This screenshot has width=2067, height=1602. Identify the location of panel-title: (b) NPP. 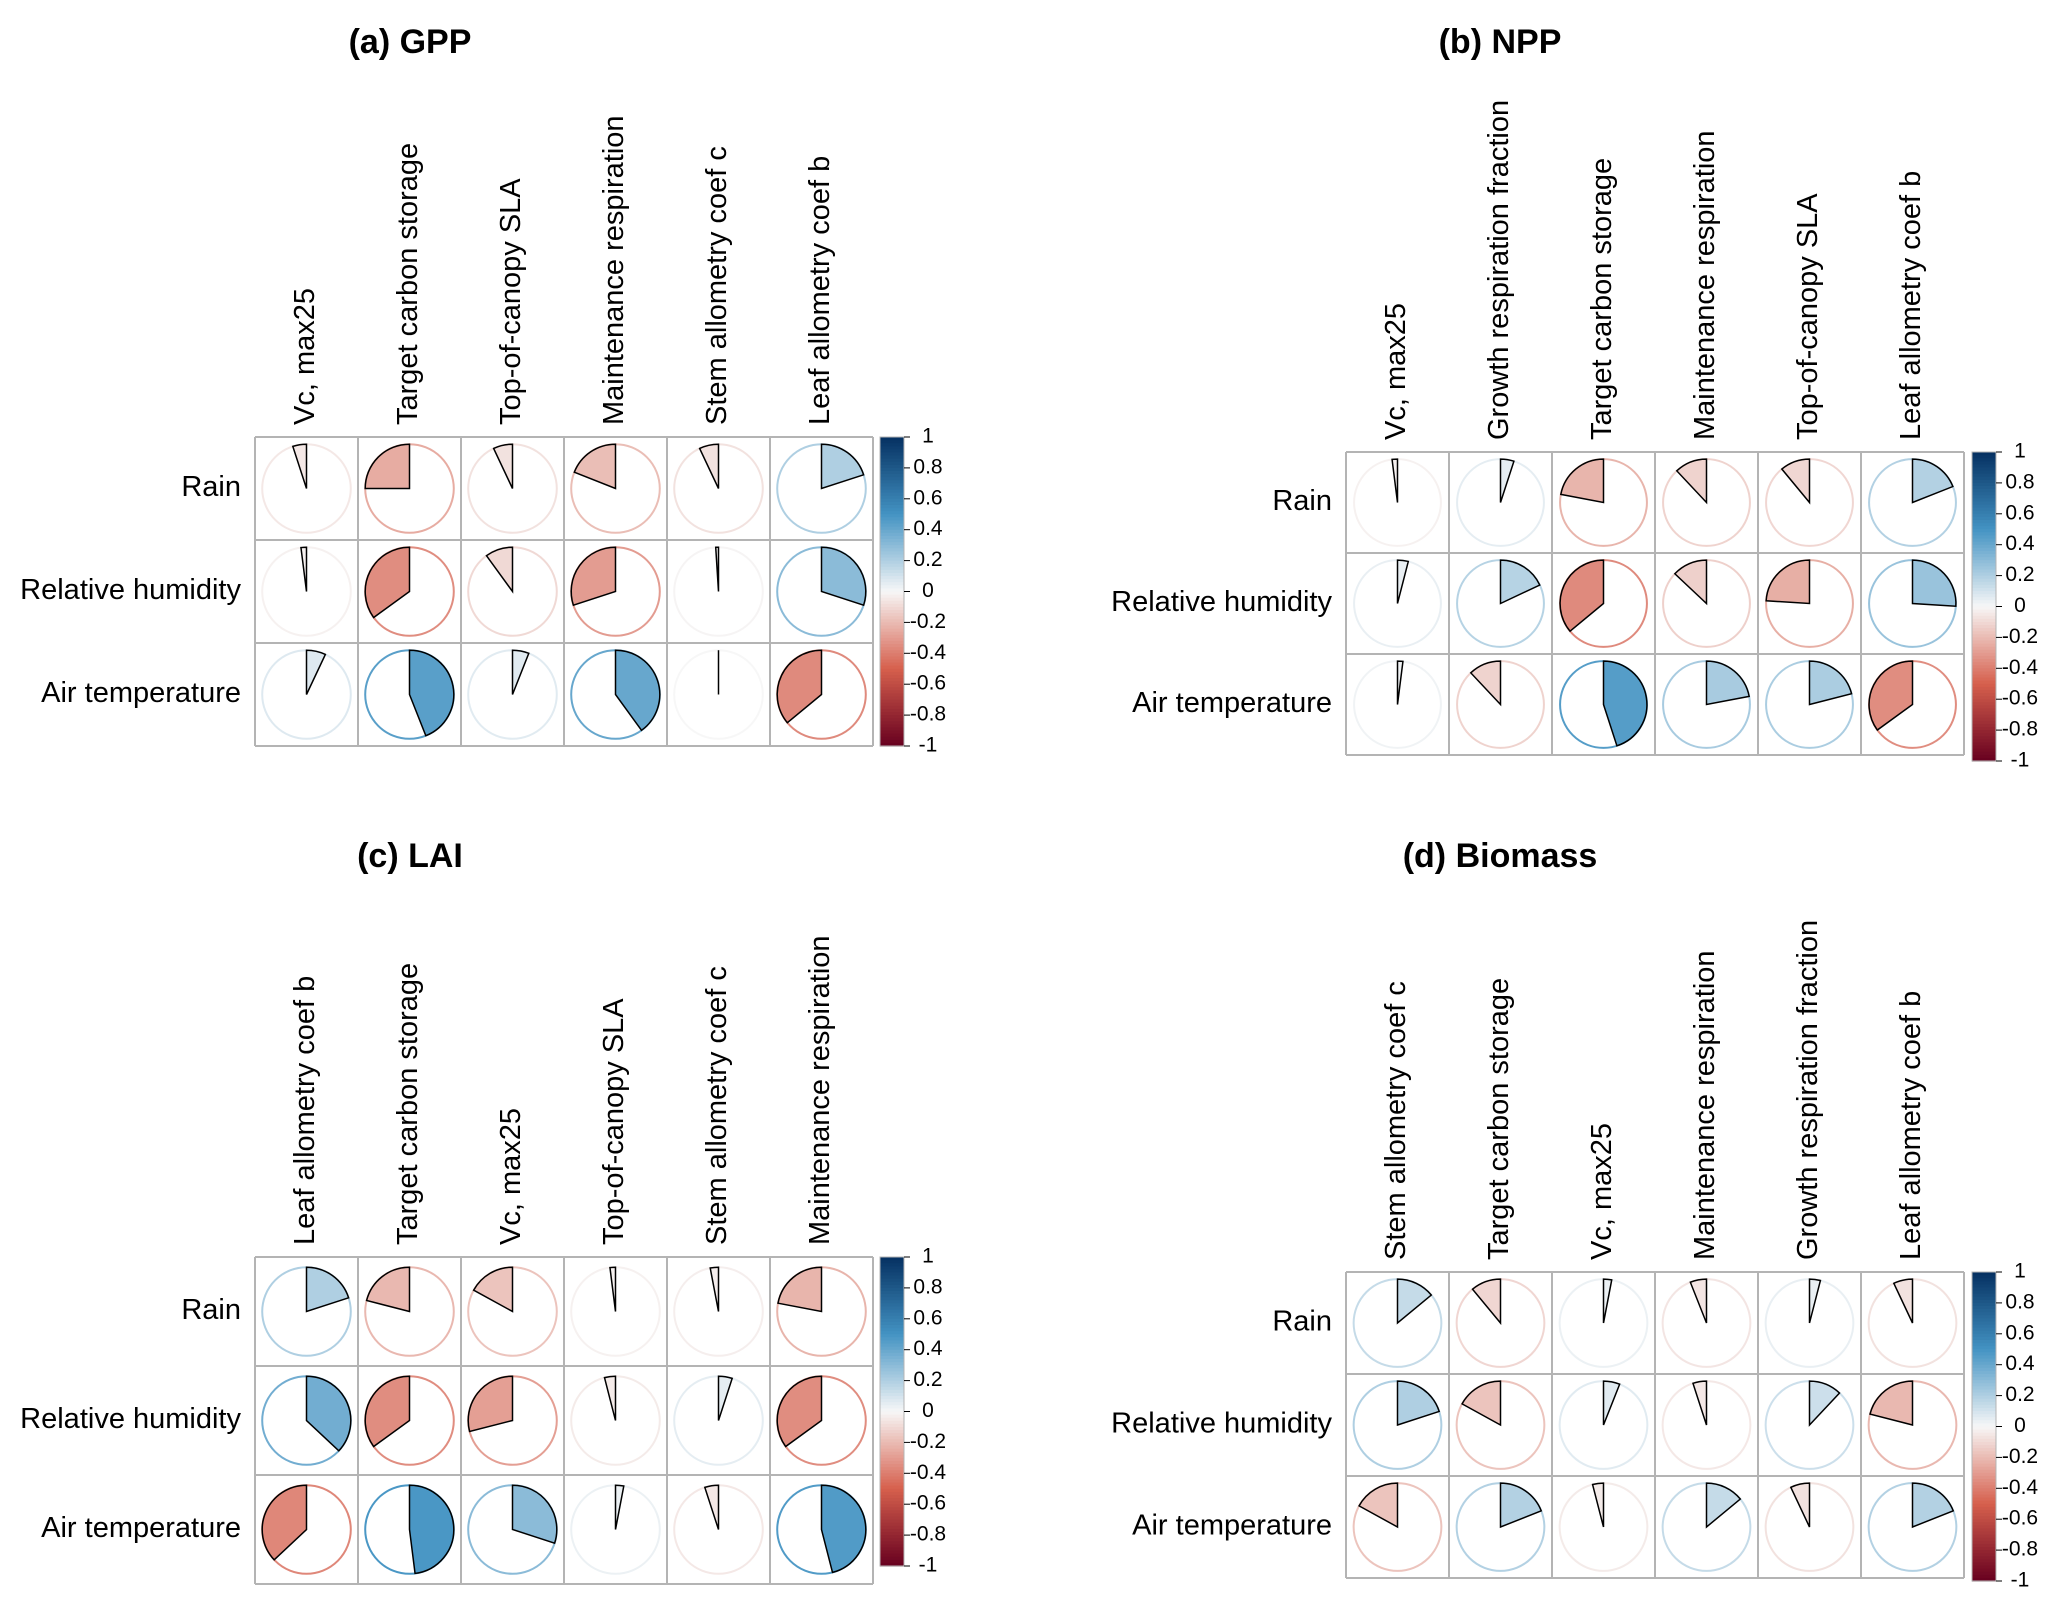
(1500, 42).